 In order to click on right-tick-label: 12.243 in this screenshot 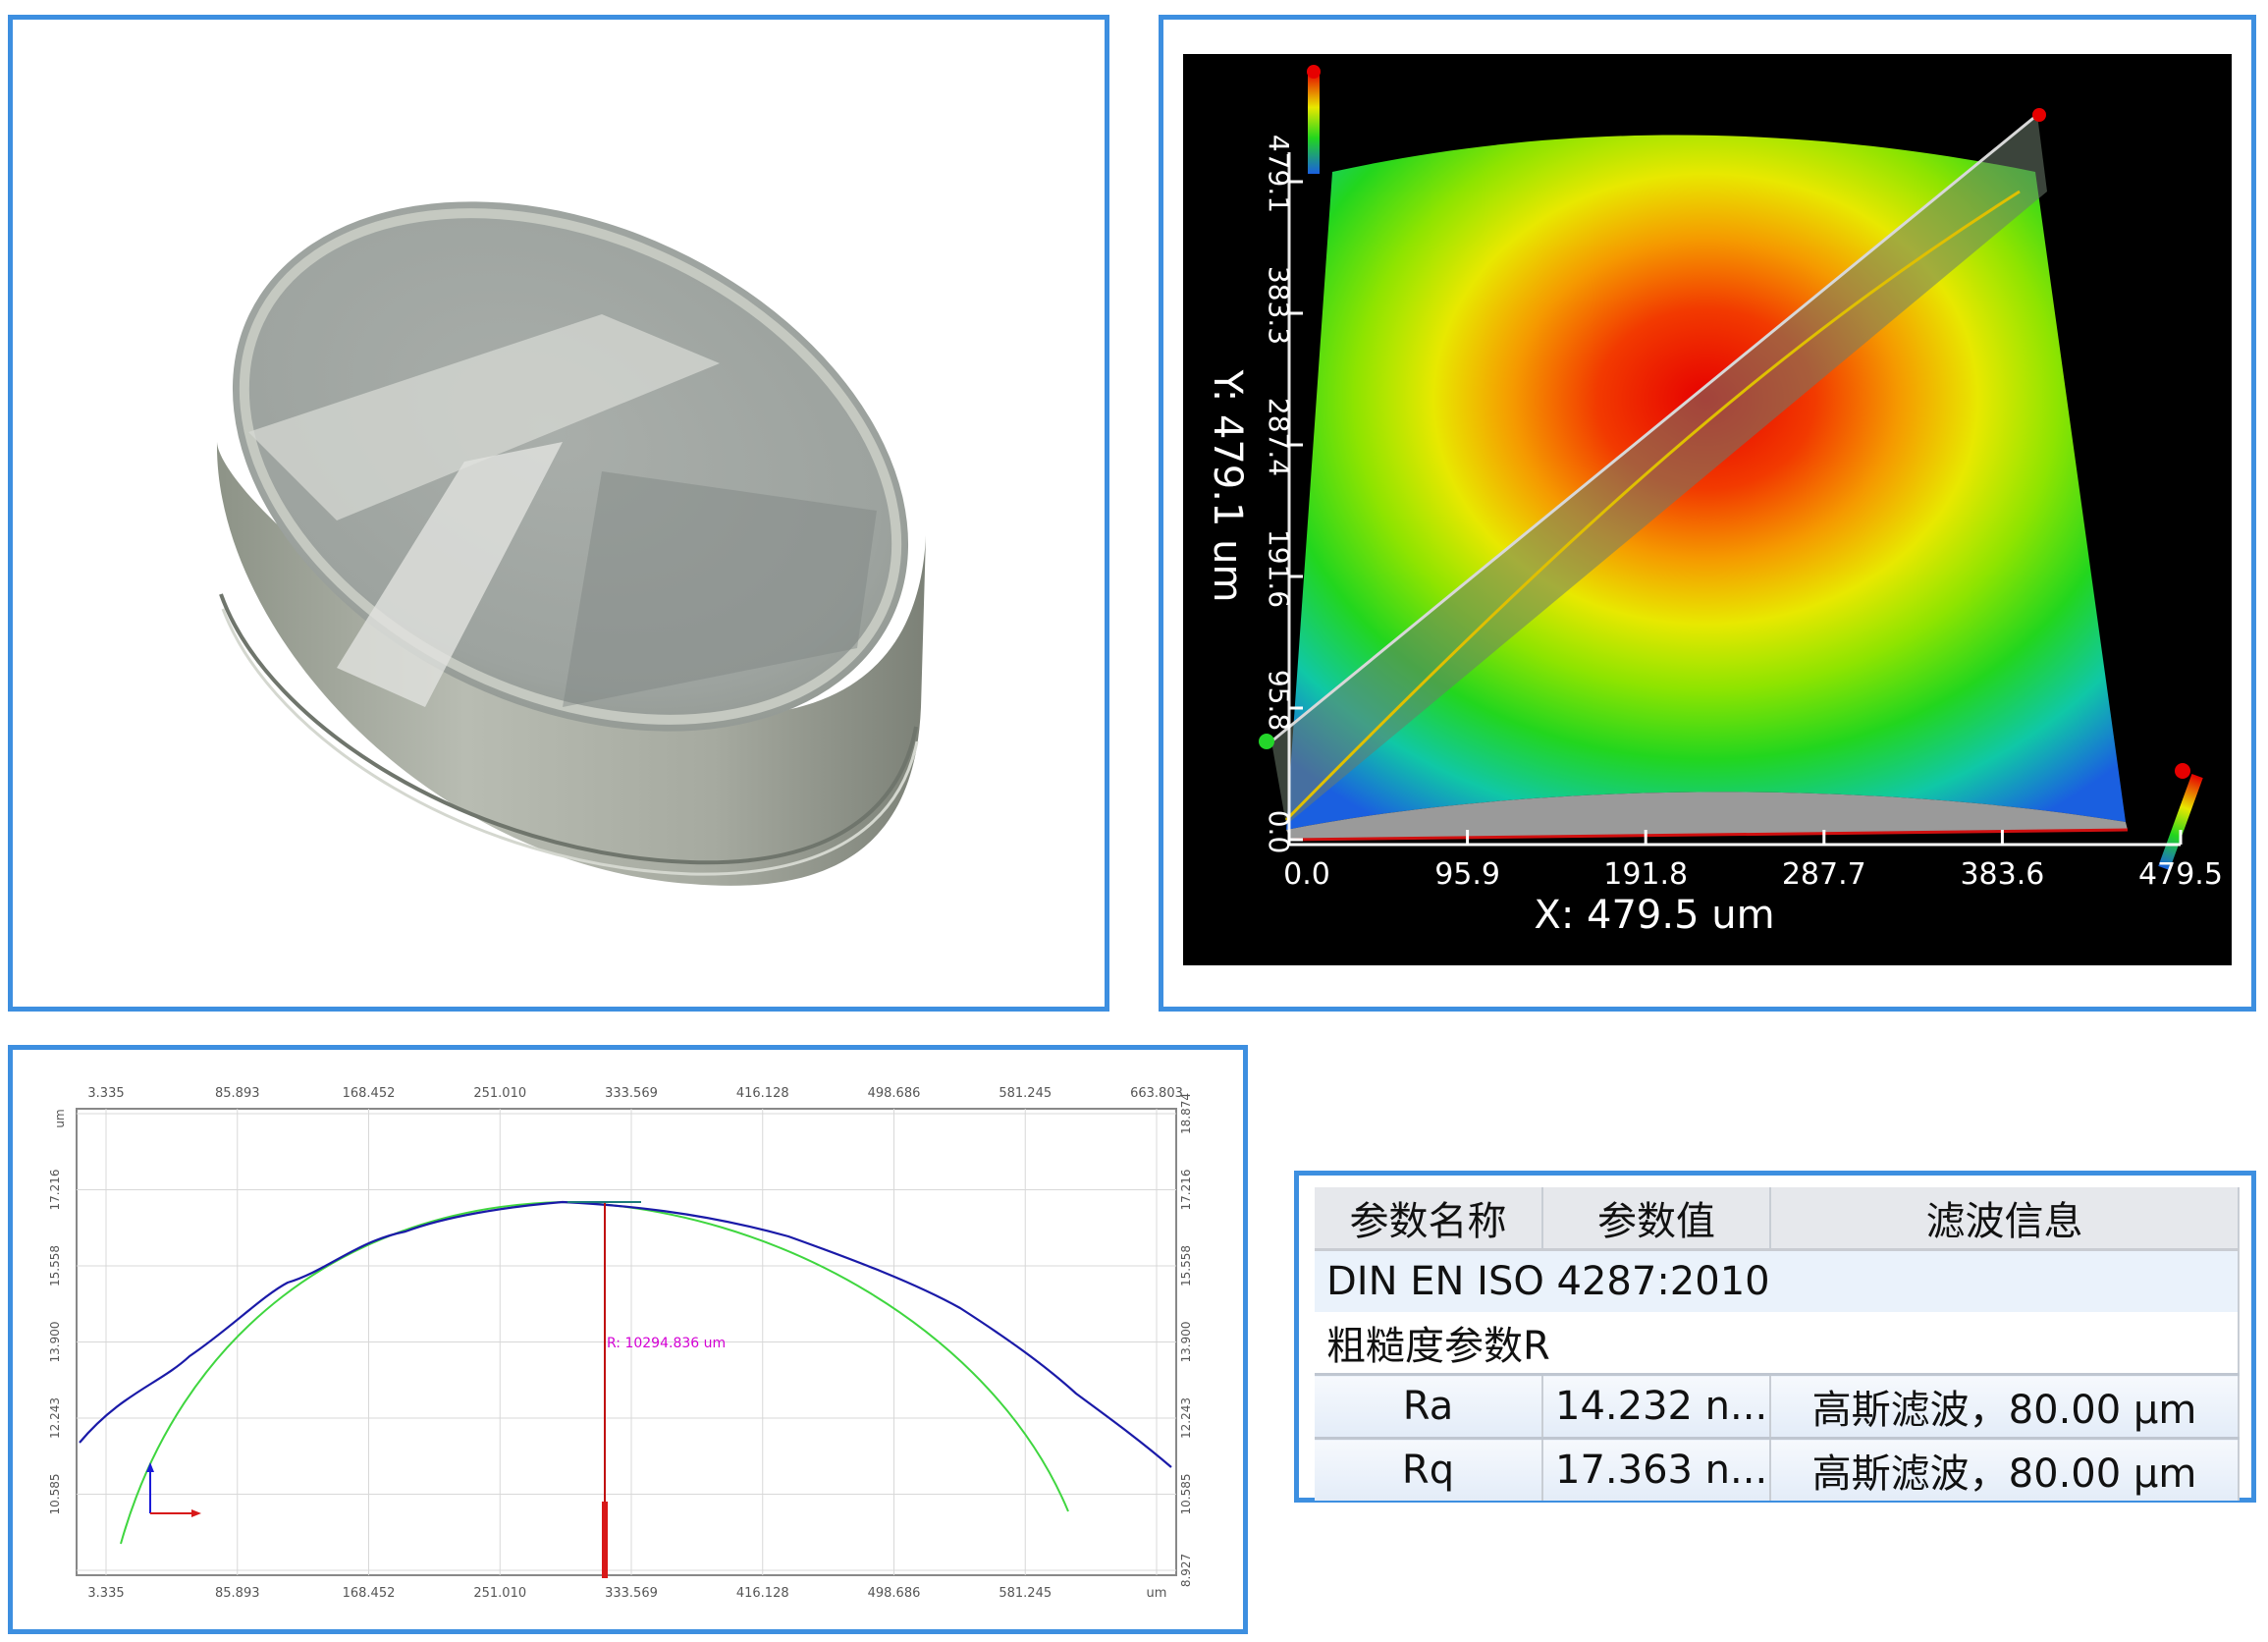, I will do `click(1186, 1418)`.